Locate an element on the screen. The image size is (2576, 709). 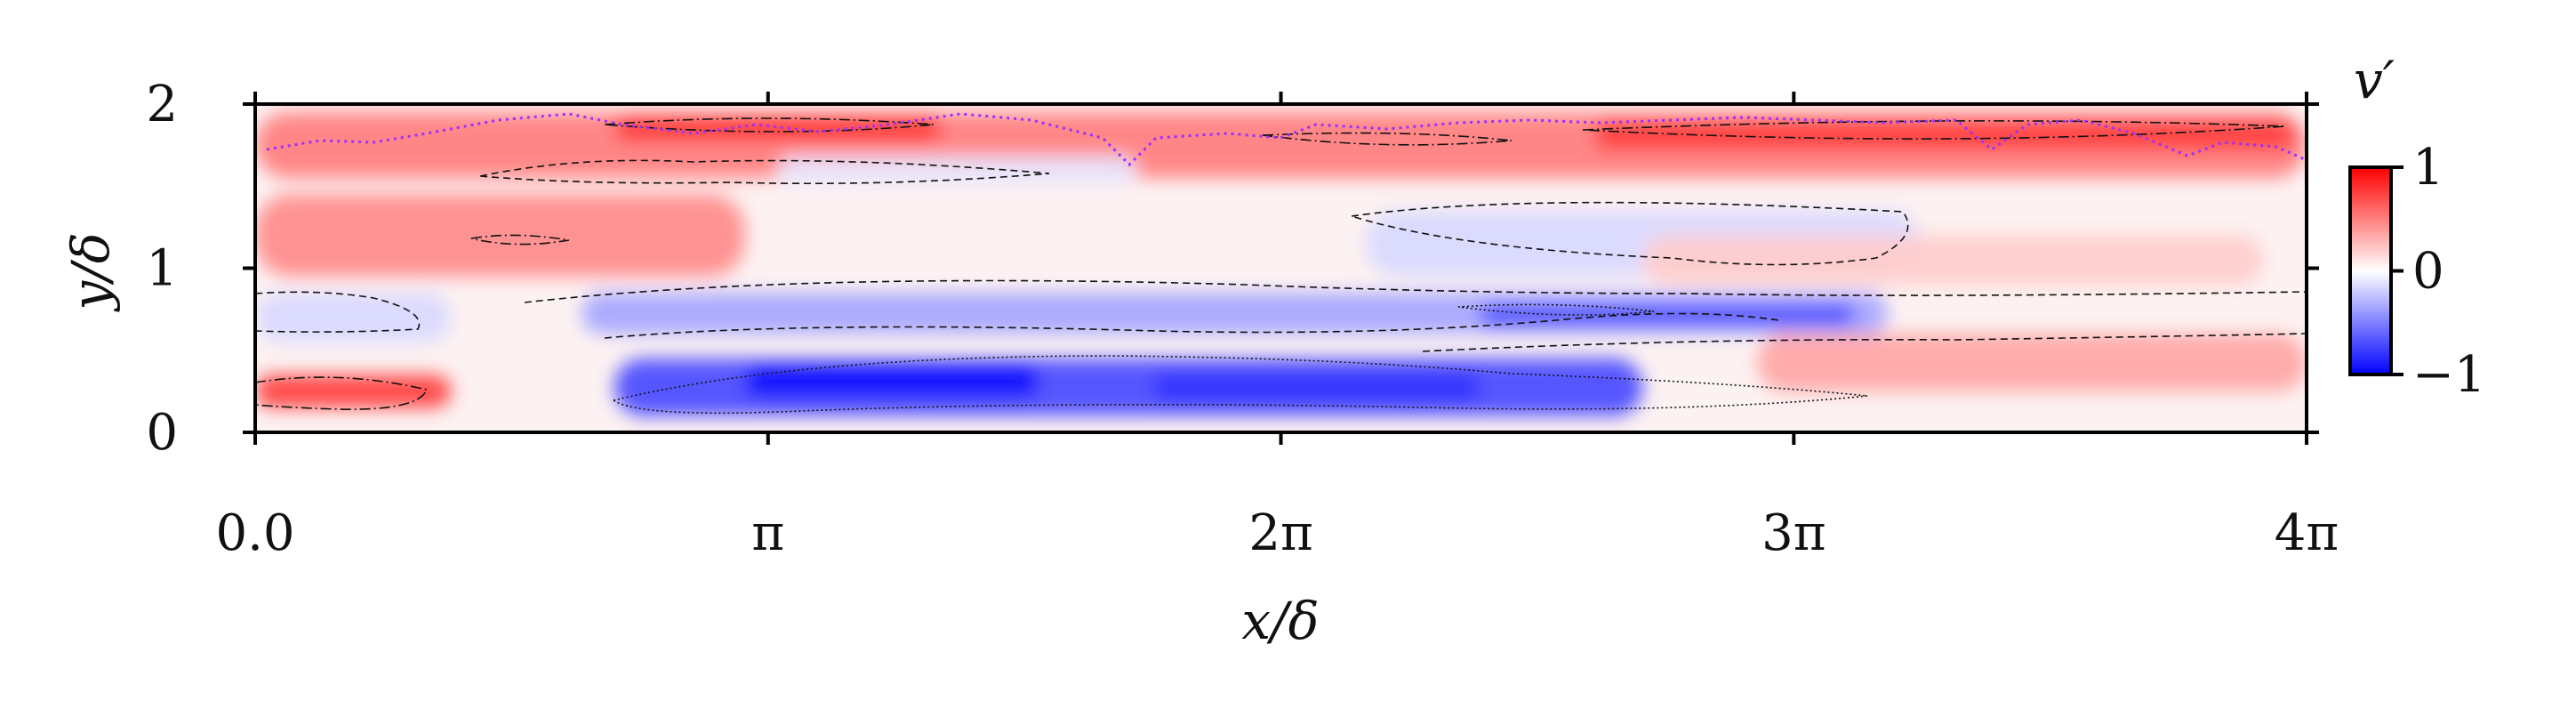
colorbar-tick-label: 1 is located at coordinates (2428, 168).